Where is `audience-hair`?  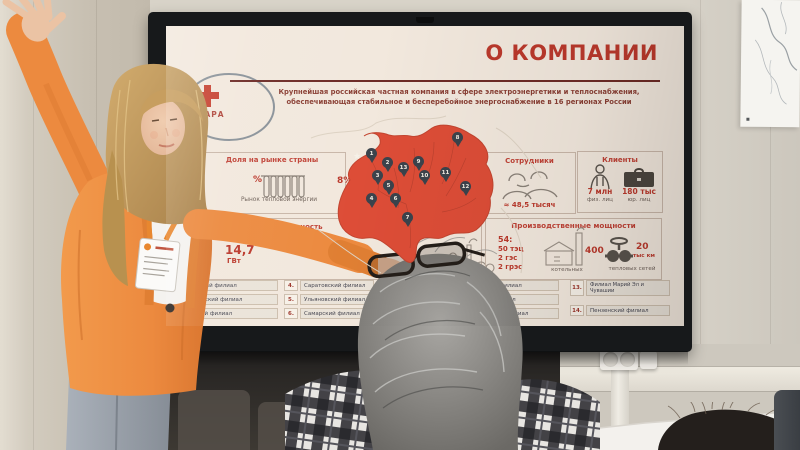
audience-hair is located at coordinates (440, 342).